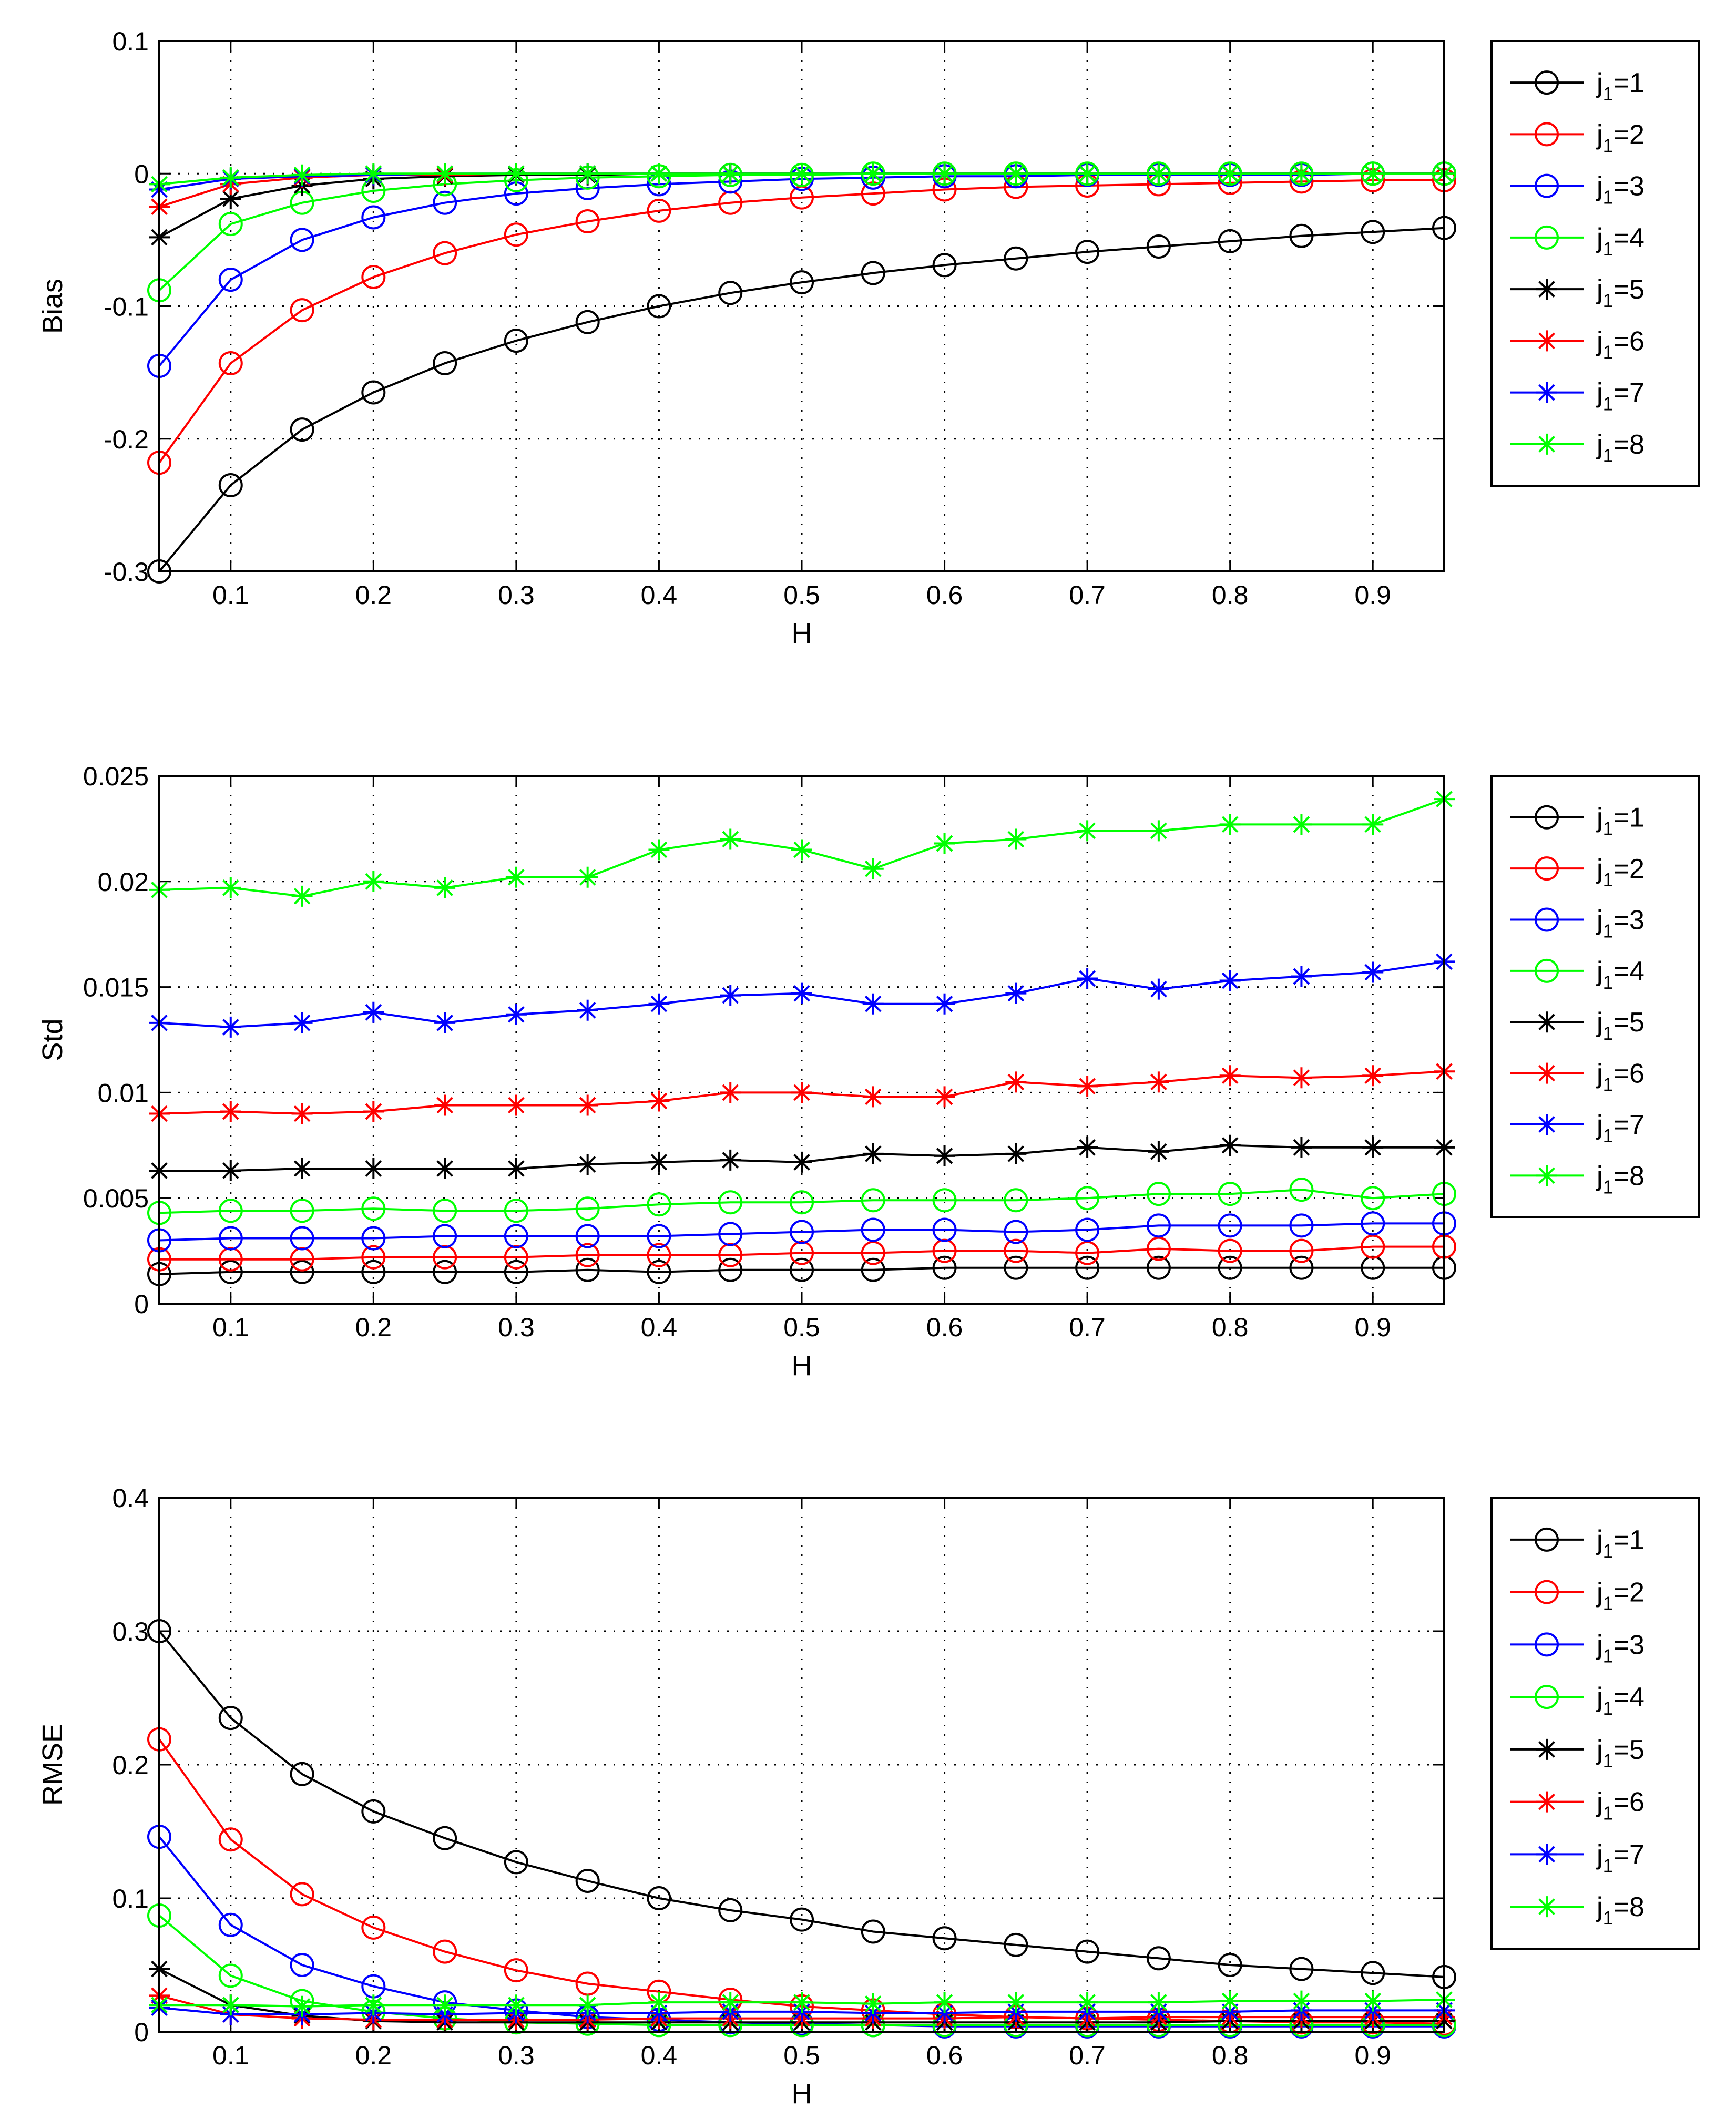  Describe the element at coordinates (1621, 1596) in the screenshot. I see `legend-label: j1=2` at that location.